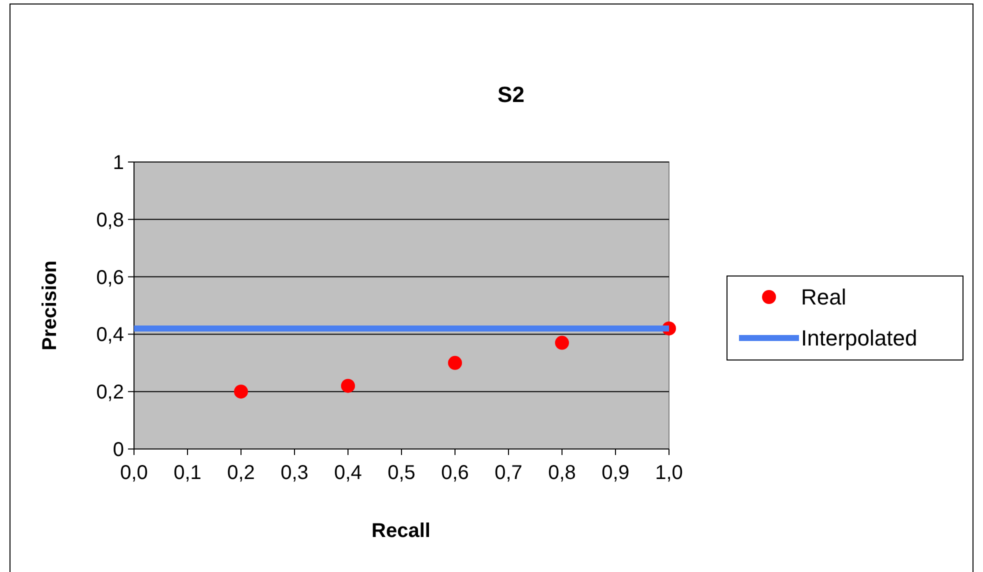  Describe the element at coordinates (118, 163) in the screenshot. I see `y-tick-label: 1` at that location.